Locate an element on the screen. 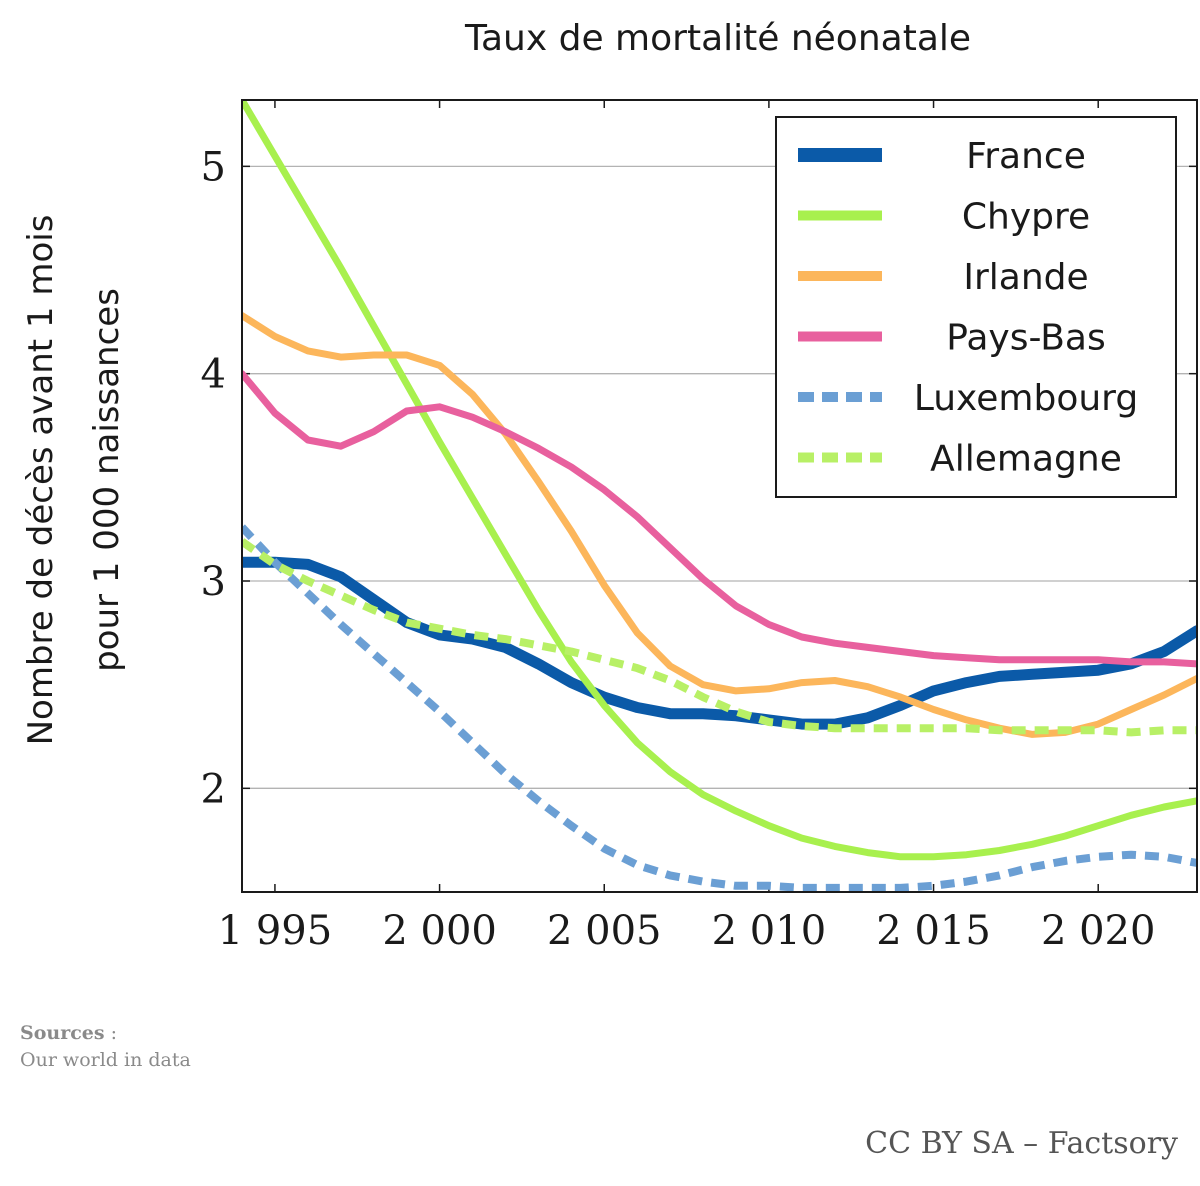  sources-label: Sources is located at coordinates (62, 1033).